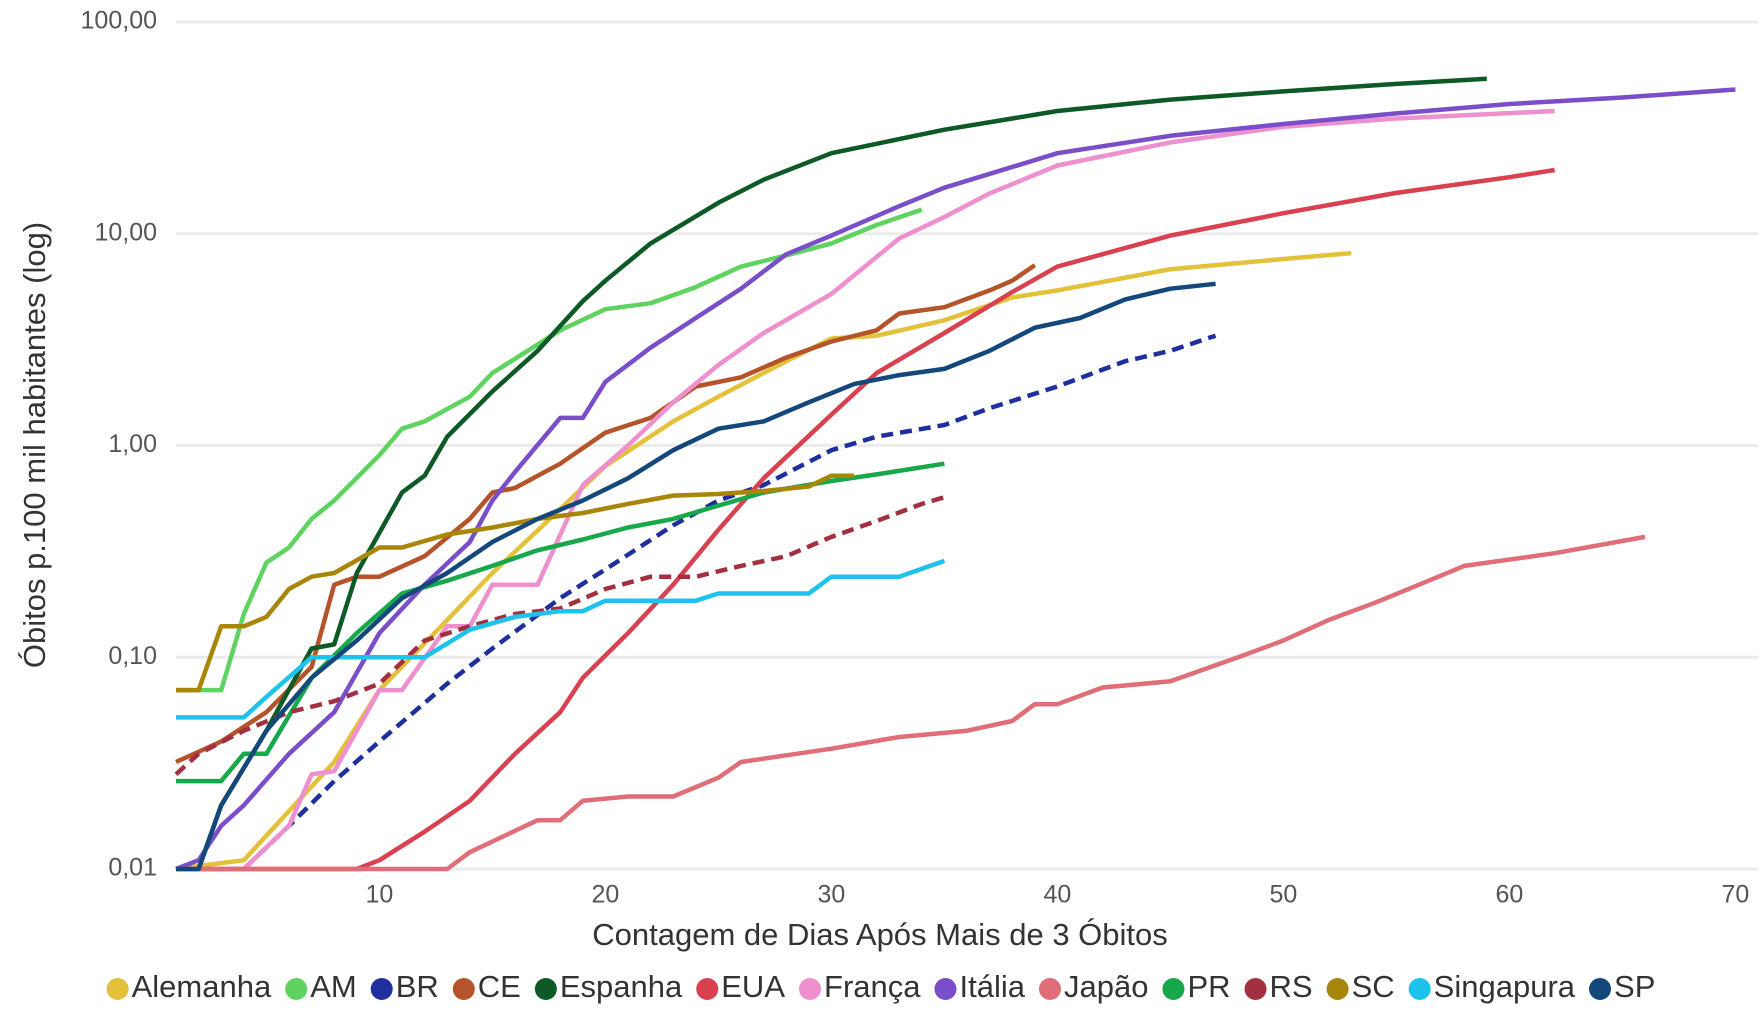 Image resolution: width=1762 pixels, height=1020 pixels. I want to click on legend-label: SP, so click(1634, 986).